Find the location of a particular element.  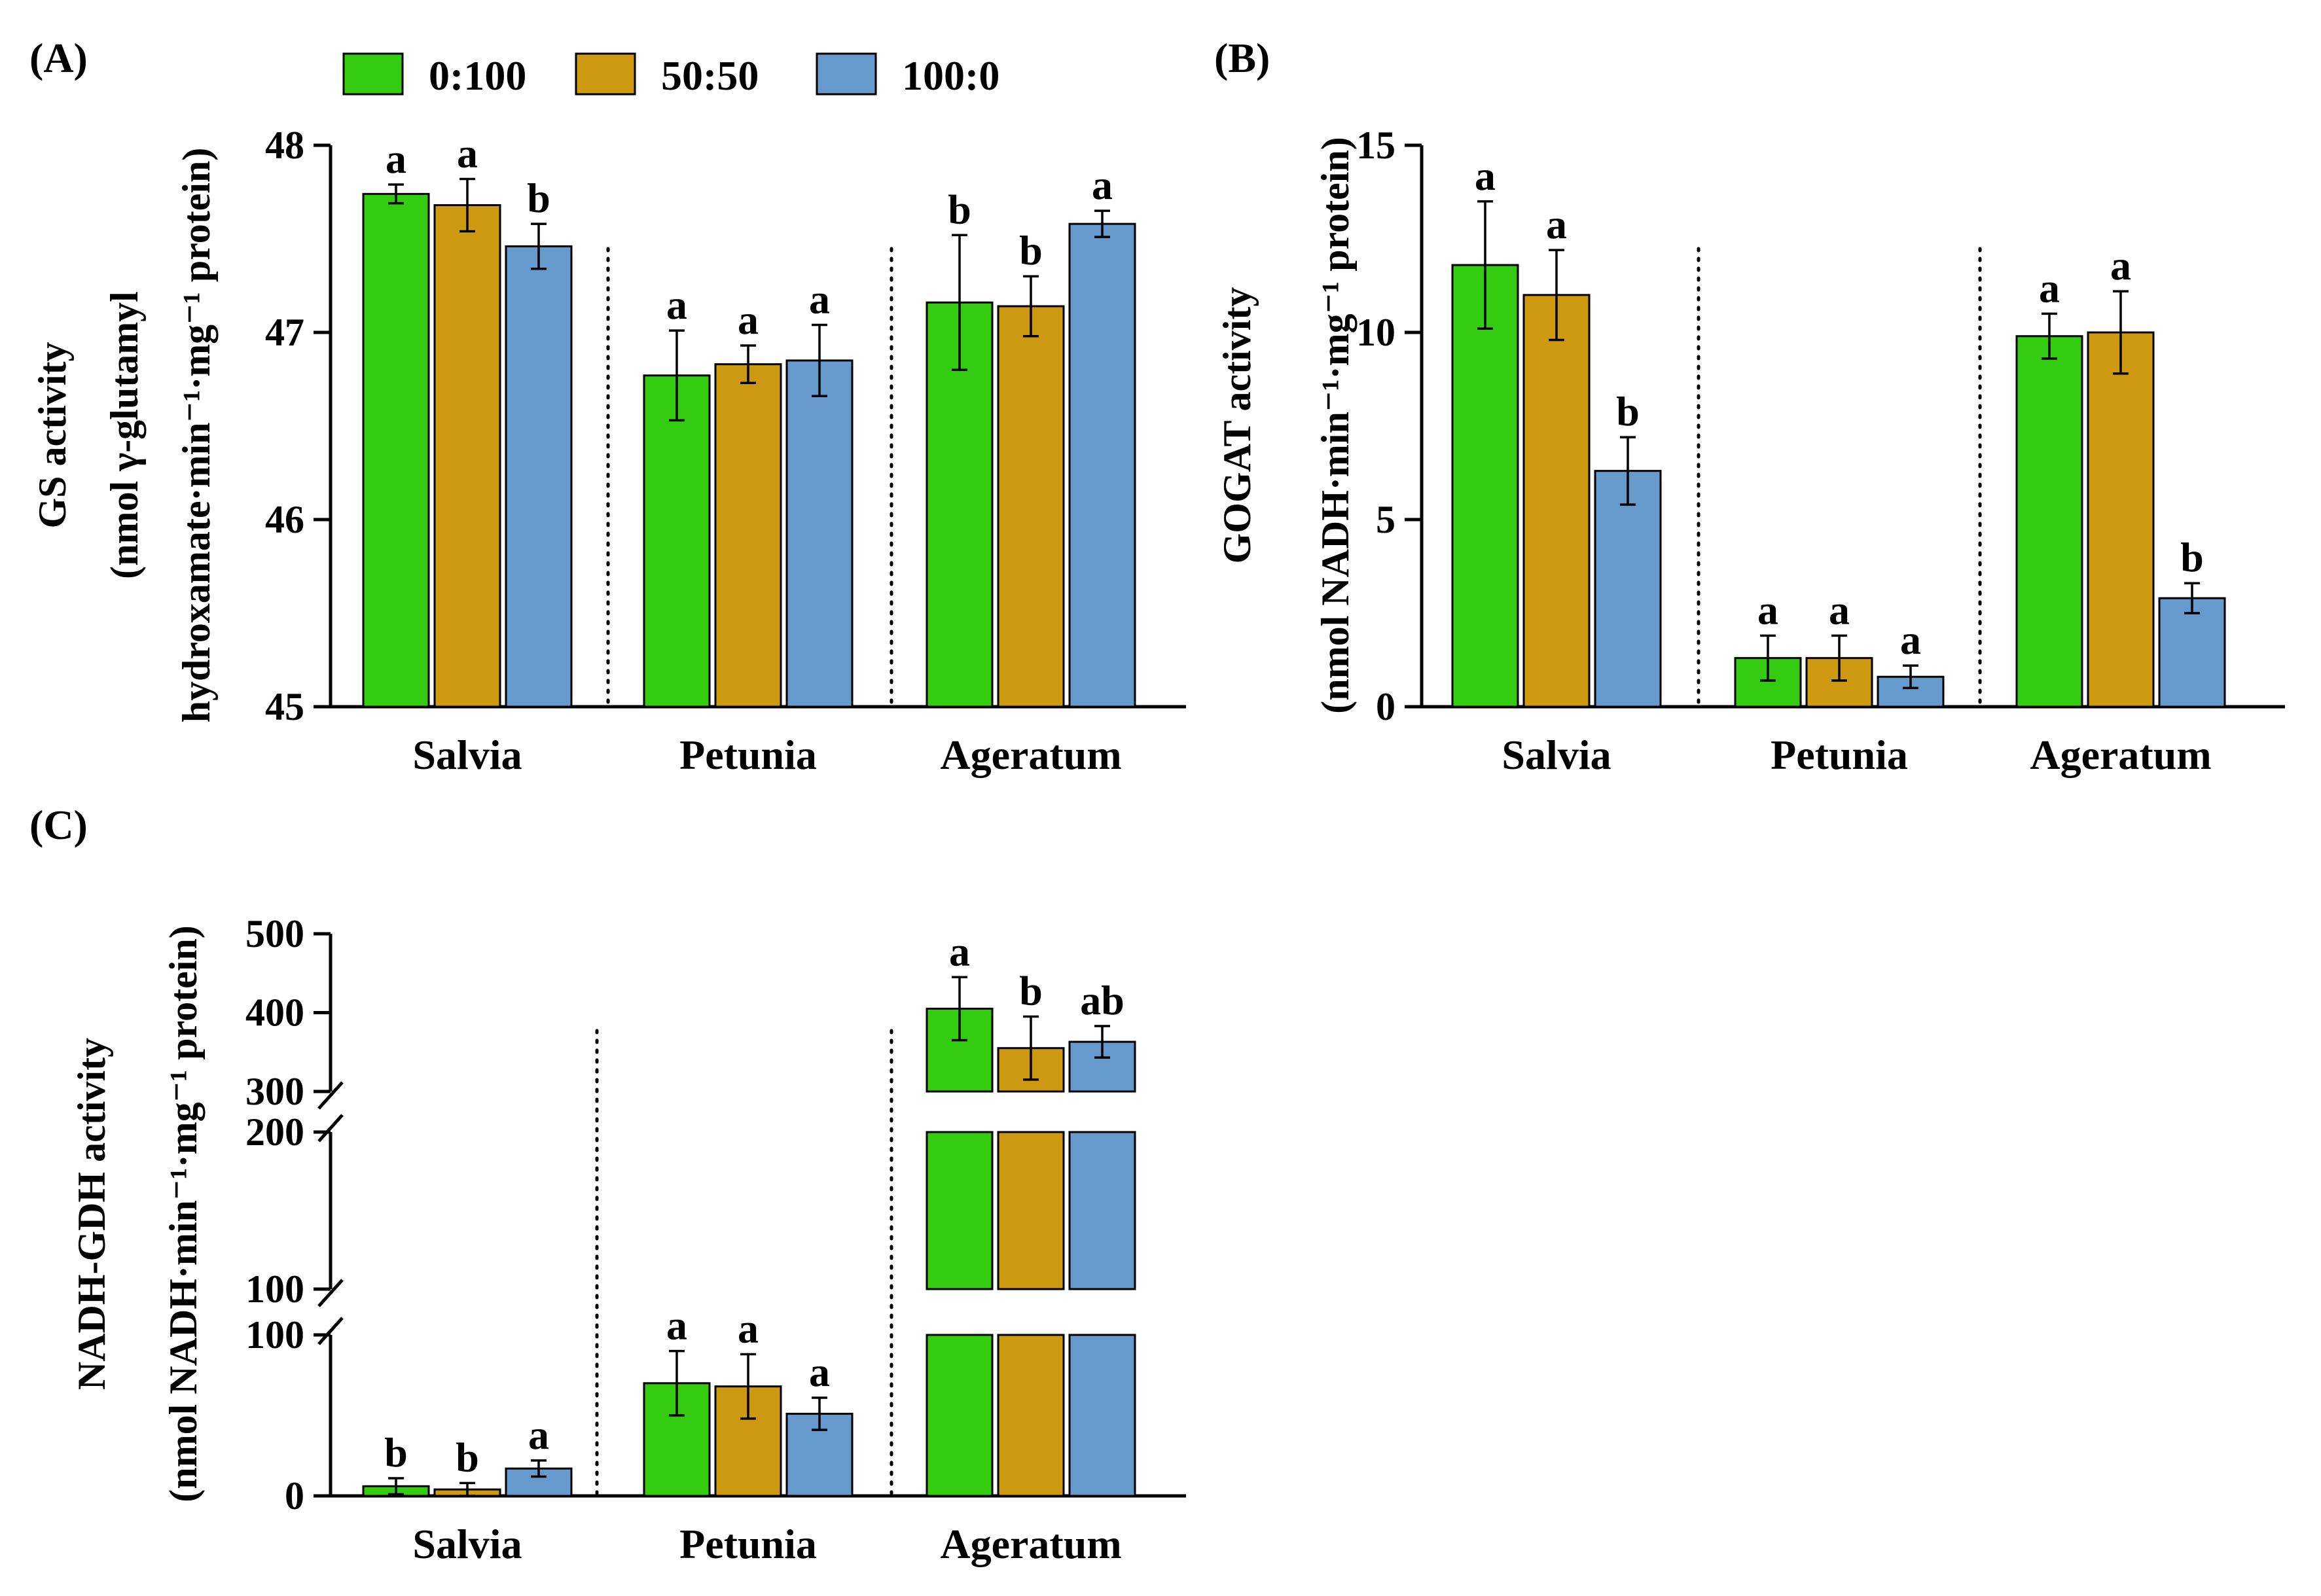

legend-label-50-50: 50:50 is located at coordinates (710, 75).